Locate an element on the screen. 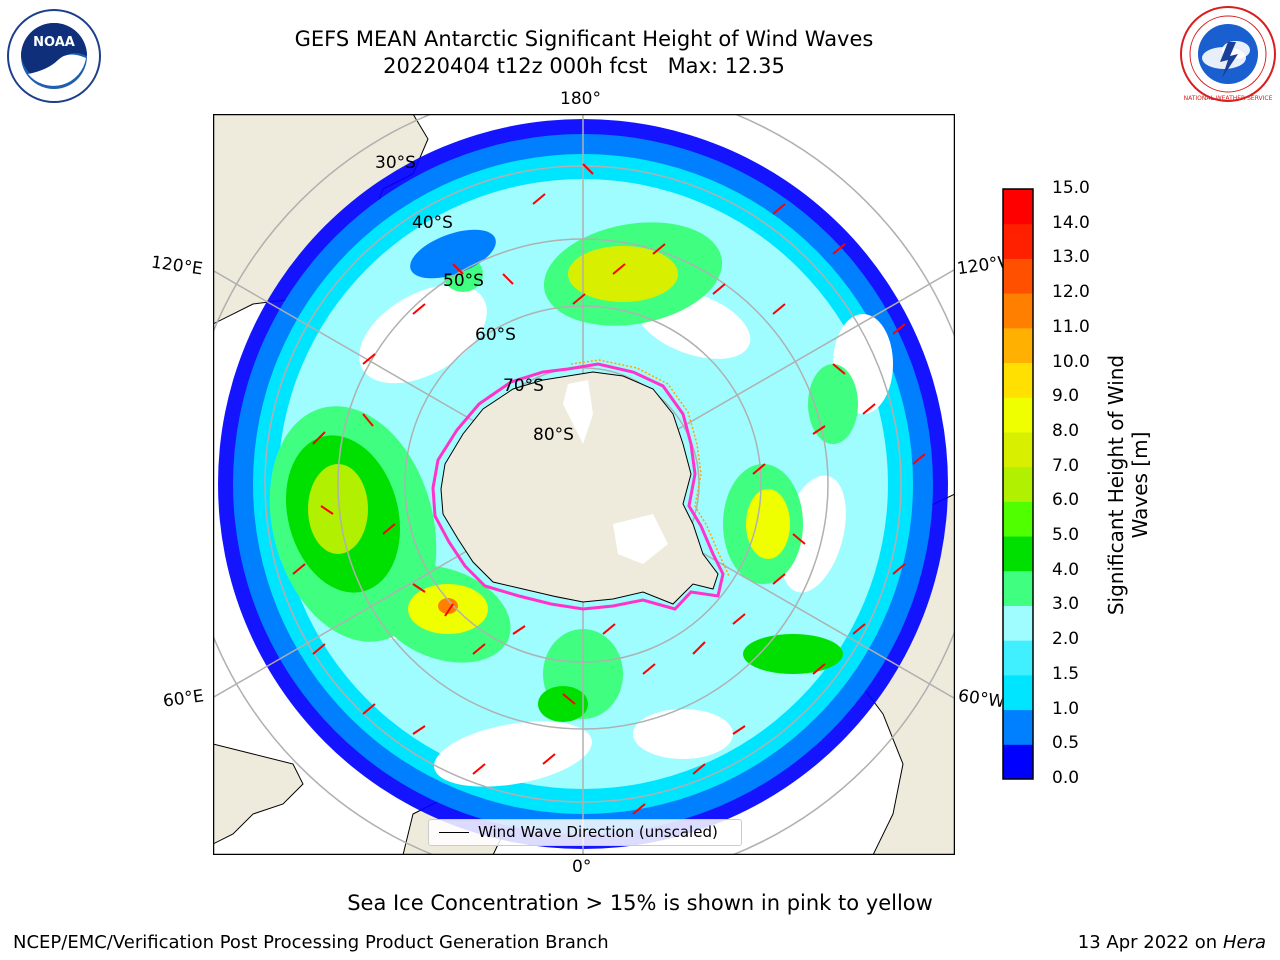  colorbar-tick-label: 3.0 is located at coordinates (1066, 604).